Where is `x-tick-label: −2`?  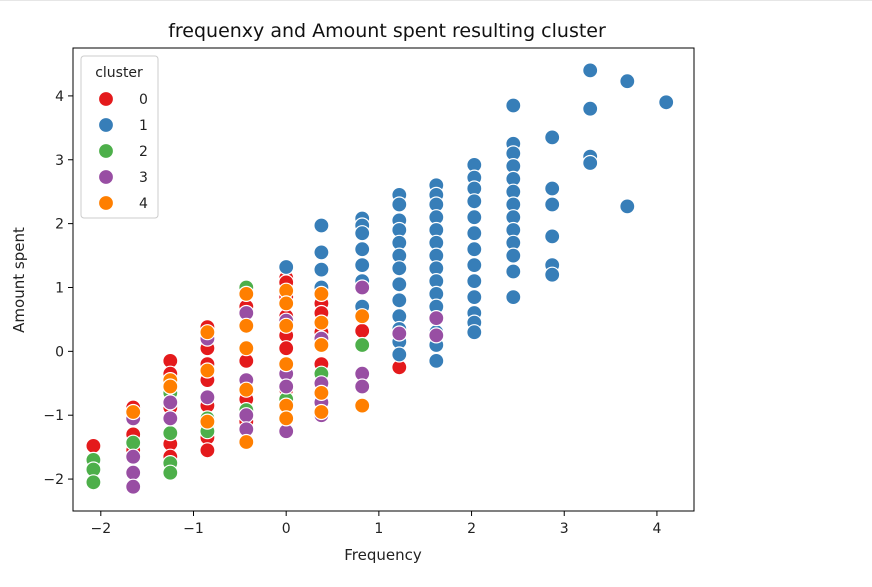
x-tick-label: −2 is located at coordinates (100, 529).